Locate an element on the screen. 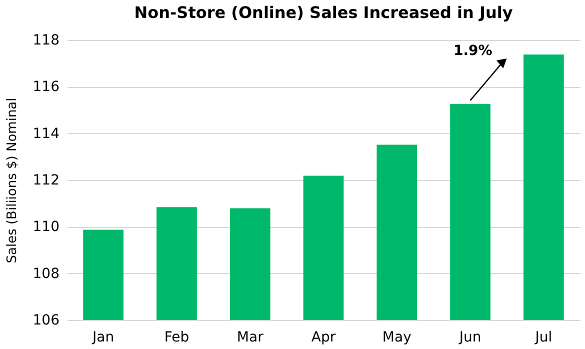 The height and width of the screenshot is (349, 585). x-tick-label: Mar is located at coordinates (250, 338).